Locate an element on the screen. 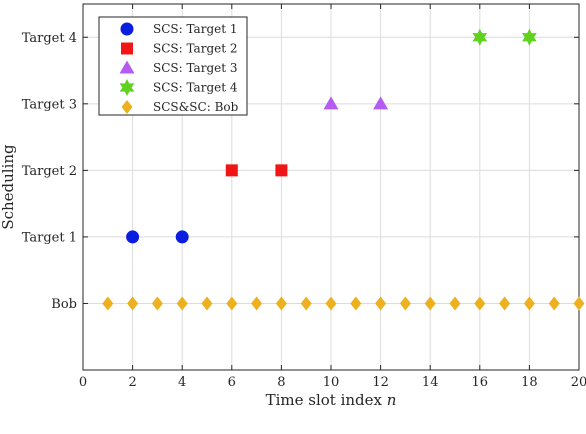 This screenshot has height=434, width=586. x-tick-label: 16 is located at coordinates (480, 382).